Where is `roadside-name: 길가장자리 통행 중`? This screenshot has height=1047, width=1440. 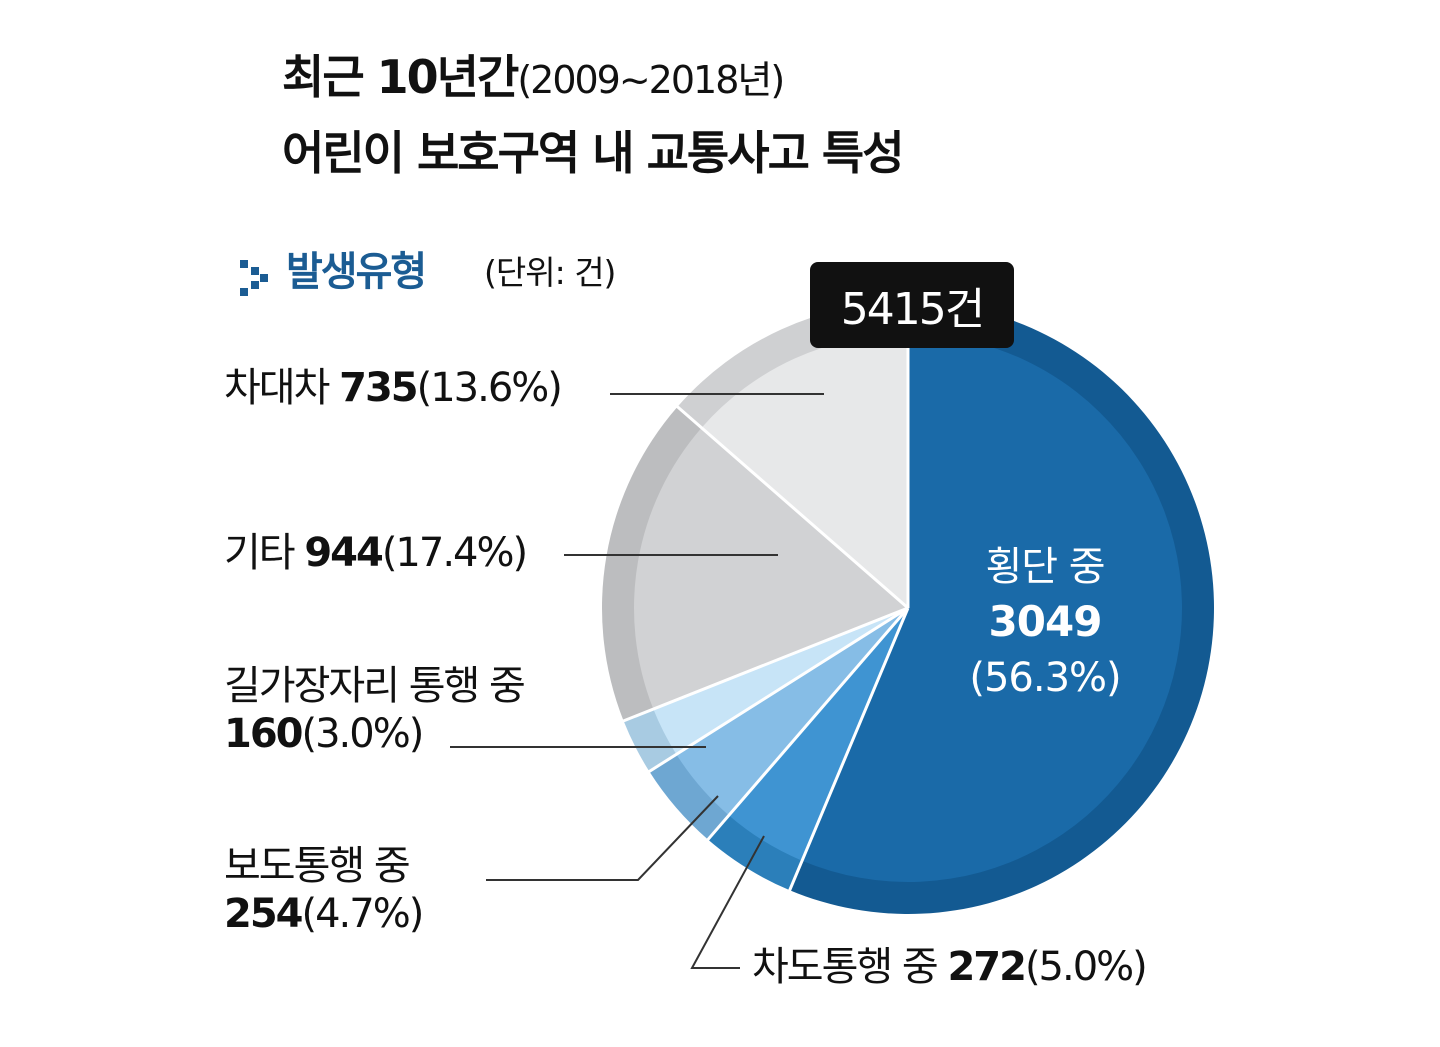 roadside-name: 길가장자리 통행 중 is located at coordinates (375, 686).